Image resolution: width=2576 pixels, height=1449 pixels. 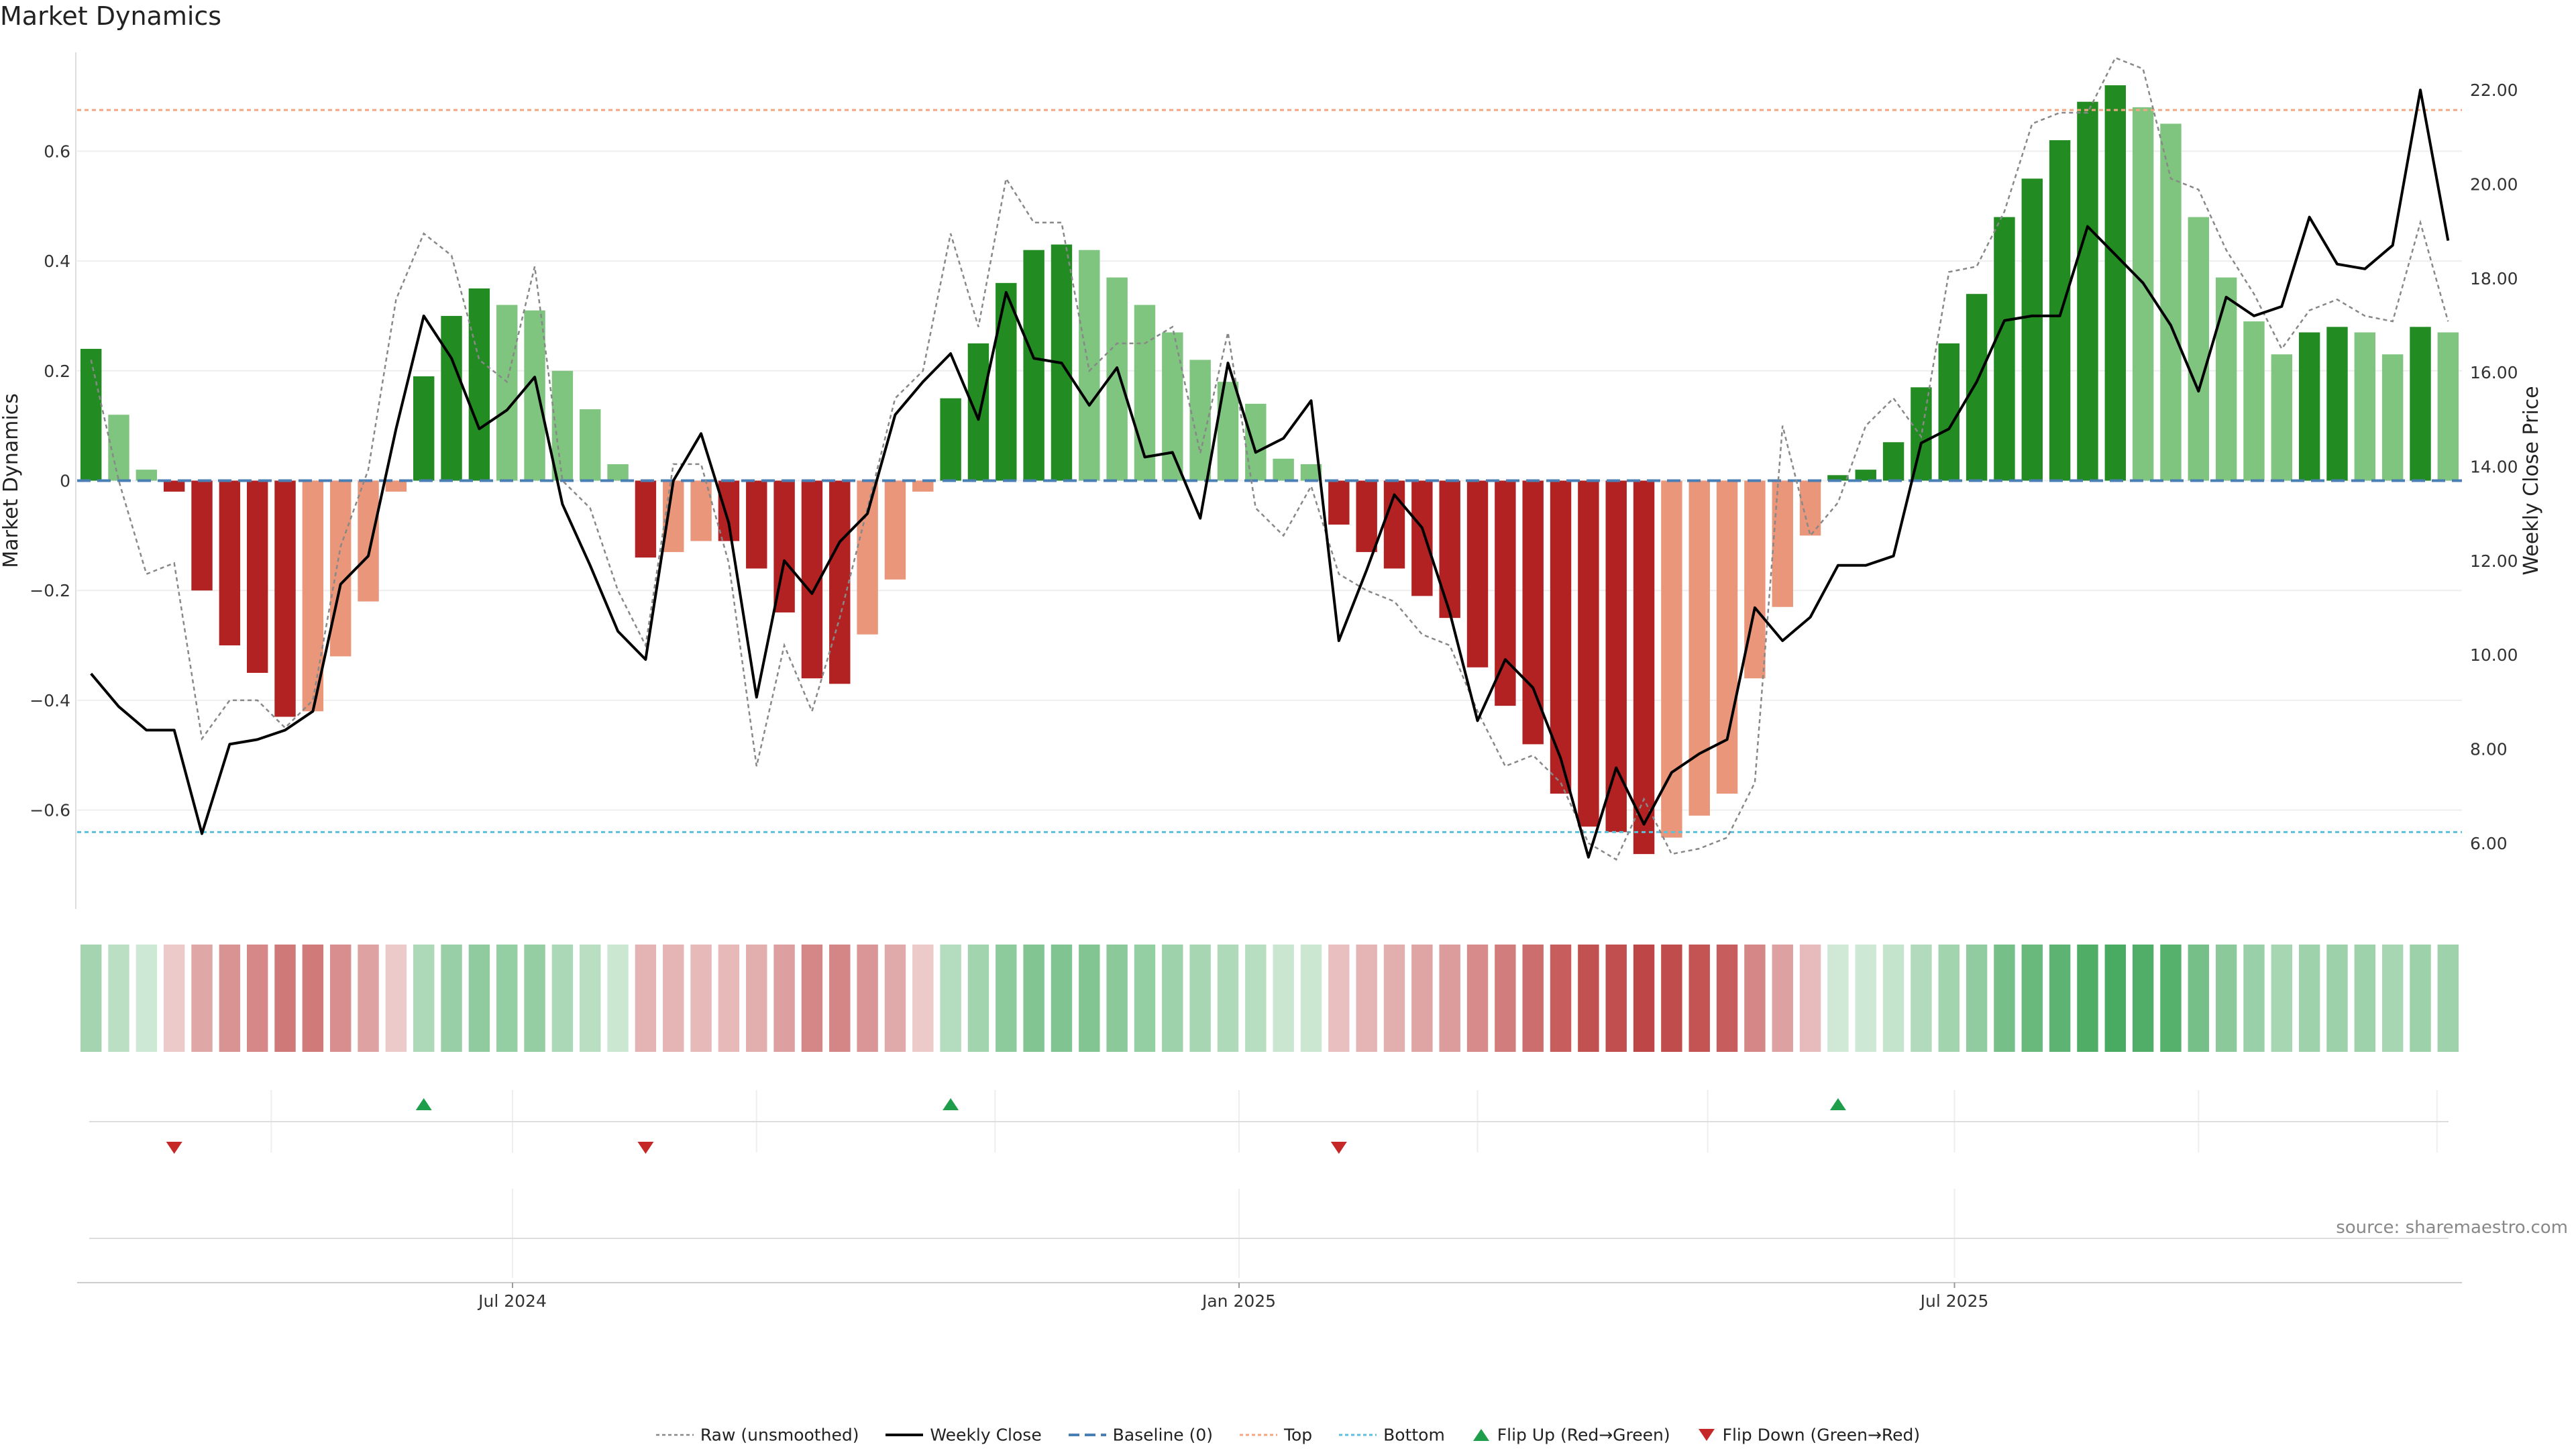 What do you see at coordinates (779, 1435) in the screenshot?
I see `legend-raw-label: Raw (unsmoothed)` at bounding box center [779, 1435].